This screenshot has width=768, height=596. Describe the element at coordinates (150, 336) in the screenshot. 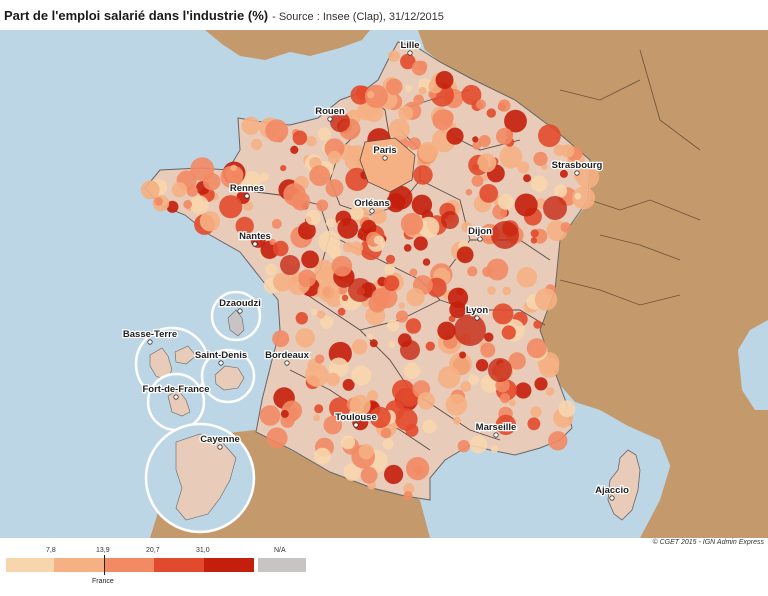

I see `overseas-city-basse-terre: Basse-Terre` at that location.